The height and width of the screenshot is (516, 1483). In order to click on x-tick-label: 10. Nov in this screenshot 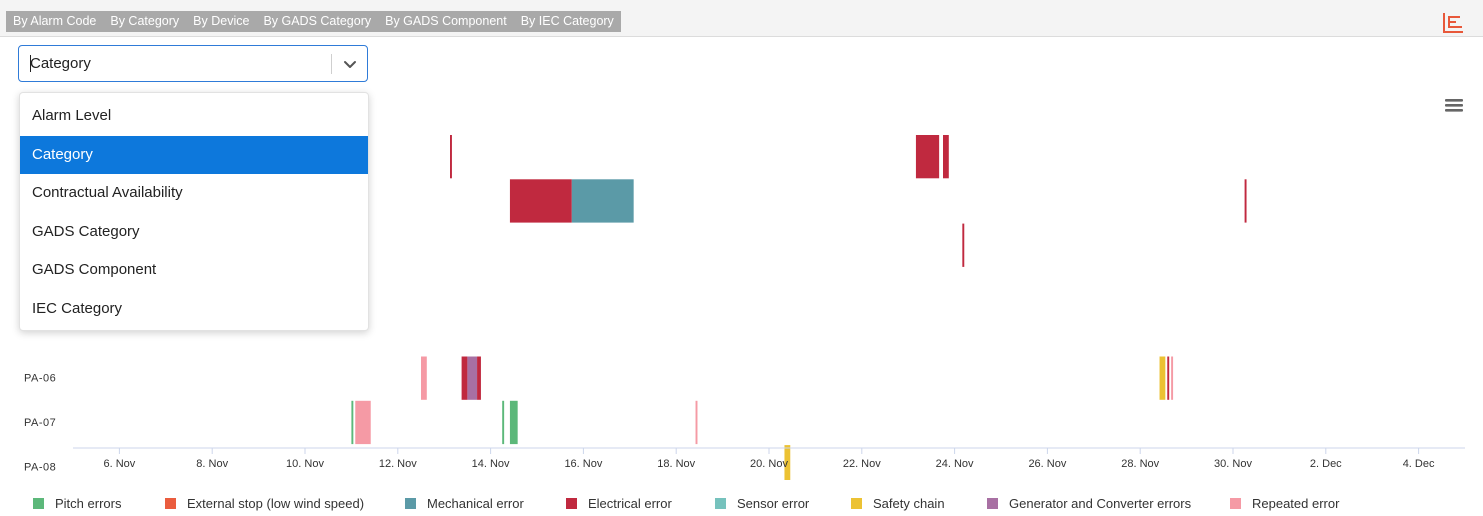, I will do `click(305, 464)`.